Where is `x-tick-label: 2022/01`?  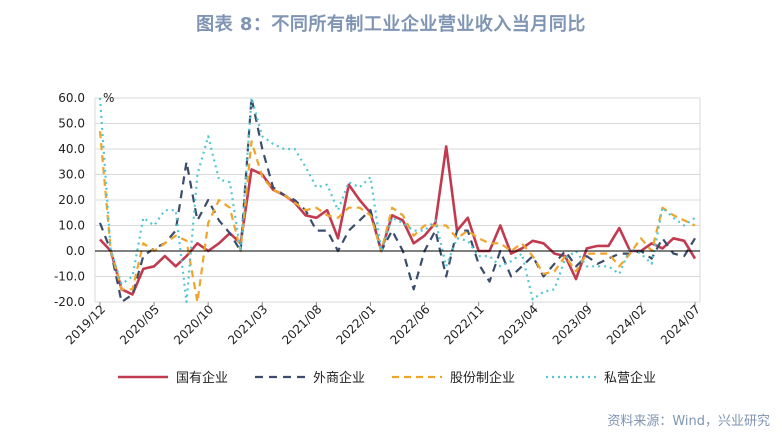 x-tick-label: 2022/01 is located at coordinates (355, 324).